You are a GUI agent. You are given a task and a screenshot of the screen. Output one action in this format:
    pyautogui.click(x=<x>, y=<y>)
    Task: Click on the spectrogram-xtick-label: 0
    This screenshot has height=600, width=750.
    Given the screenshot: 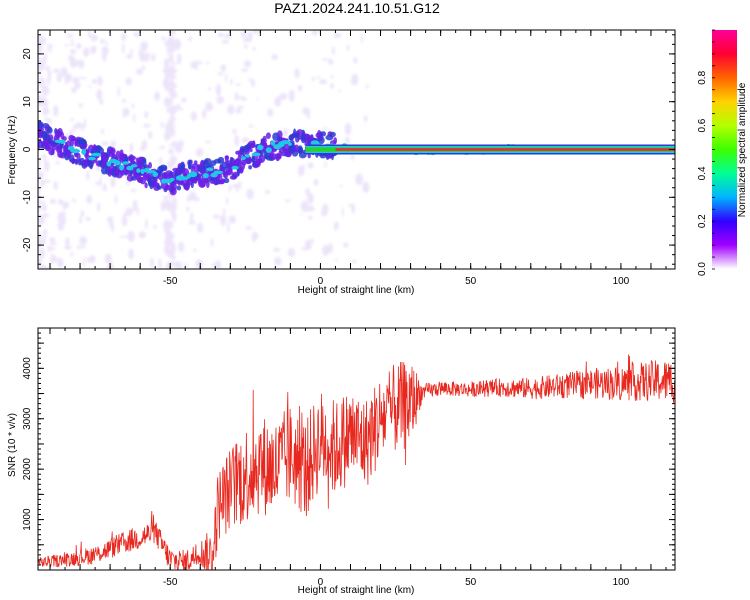 What is the action you would take?
    pyautogui.click(x=321, y=281)
    